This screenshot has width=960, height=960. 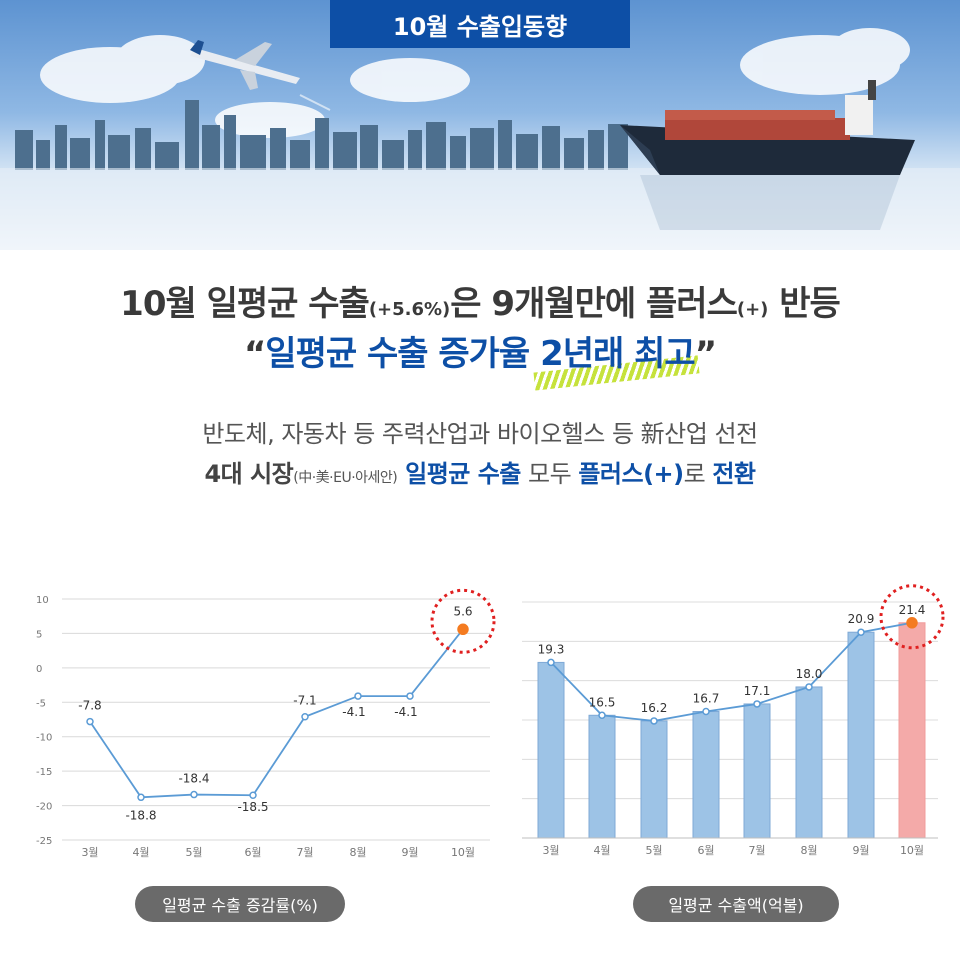 I want to click on subtitle-line-2: 4대 시장(中·美·EU·아세안) 일평균 수출 모두 플러스(+)로 전환, so click(x=480, y=476).